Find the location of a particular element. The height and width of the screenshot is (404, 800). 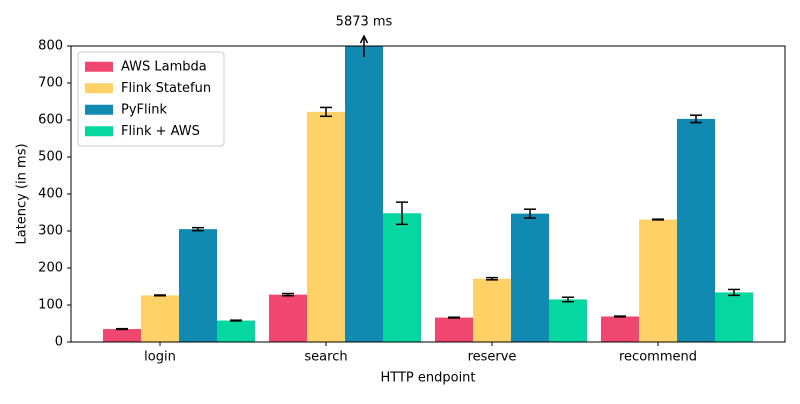

annotation: 5873 ms is located at coordinates (364, 22).